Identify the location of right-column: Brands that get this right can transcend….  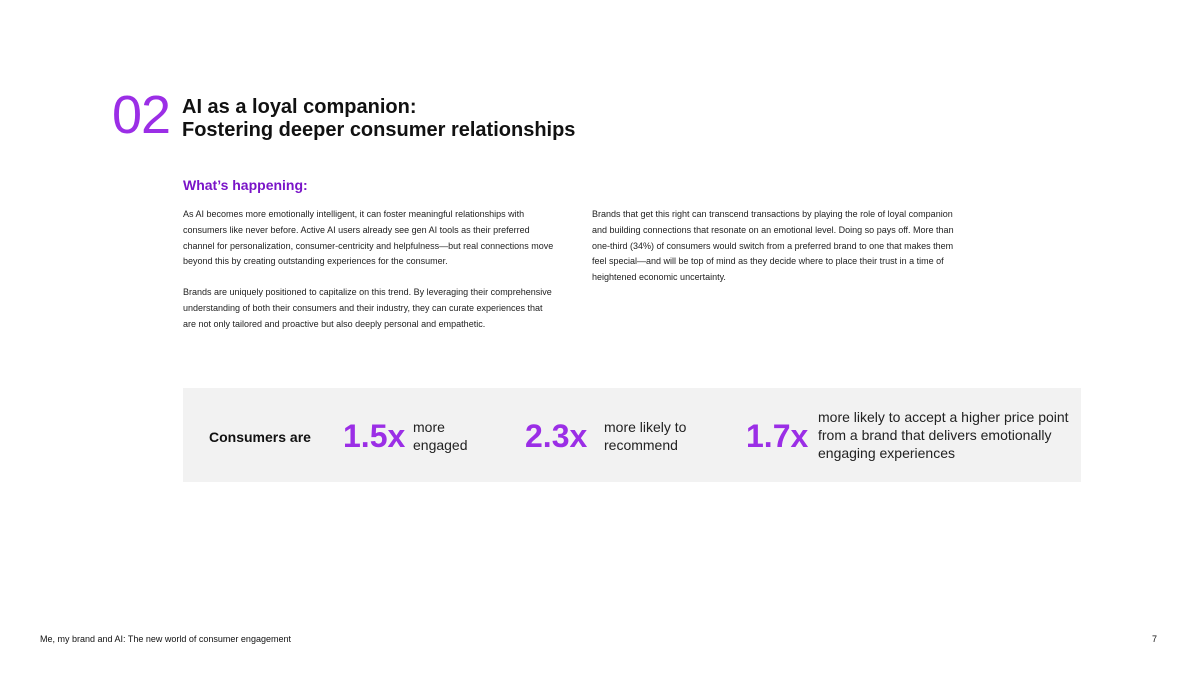
(773, 254).